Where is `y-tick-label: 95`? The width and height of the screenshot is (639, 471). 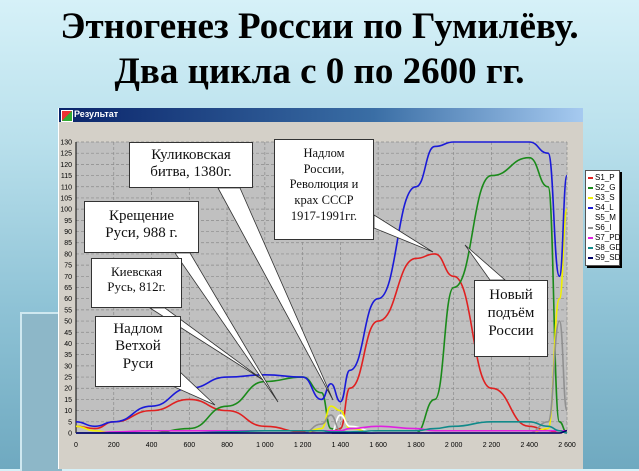 y-tick-label: 95 is located at coordinates (68, 221).